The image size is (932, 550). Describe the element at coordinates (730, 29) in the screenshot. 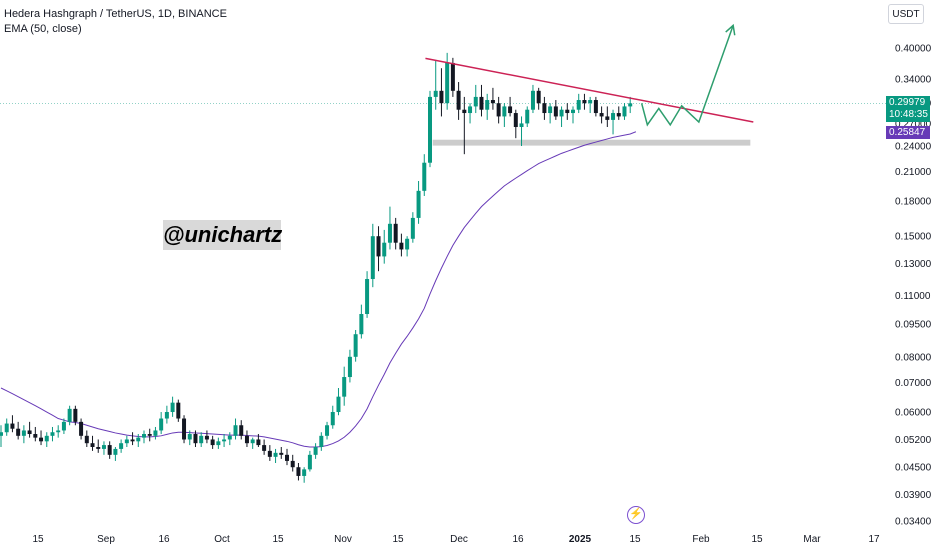

I see `projection-arrowhead` at that location.